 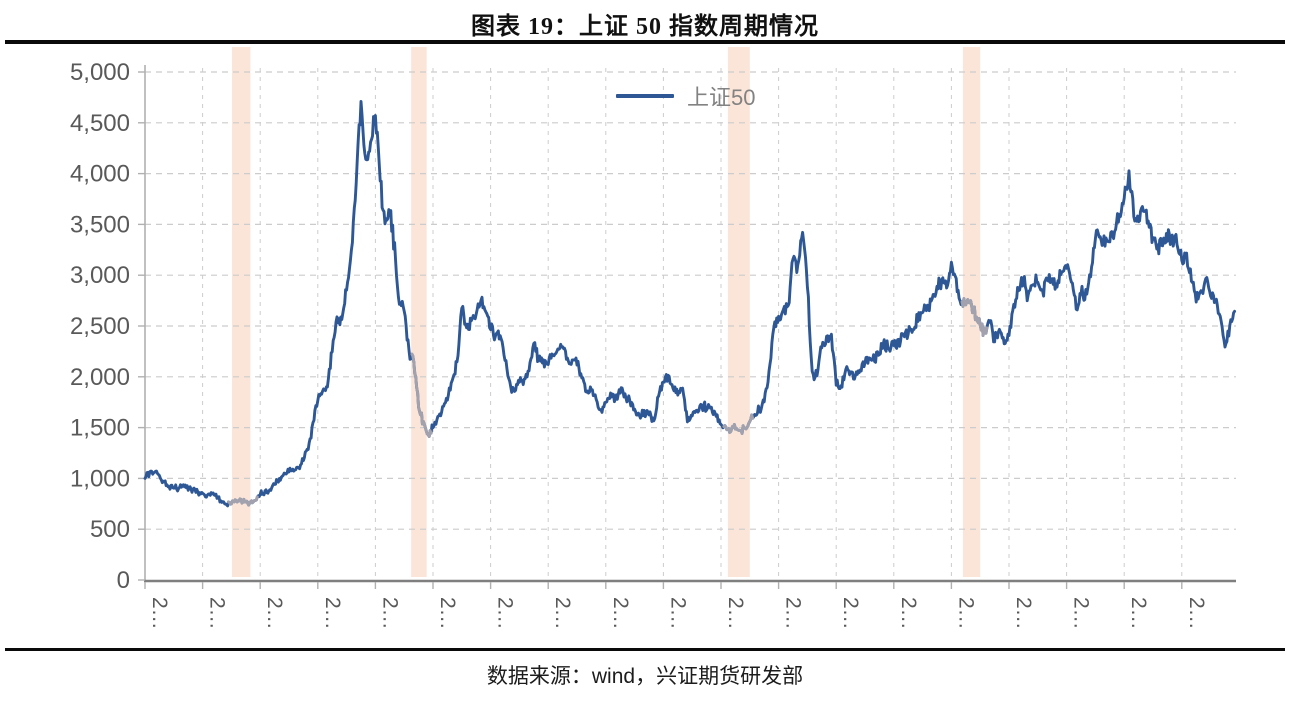 What do you see at coordinates (100, 224) in the screenshot?
I see `y-axis-label: 3,500` at bounding box center [100, 224].